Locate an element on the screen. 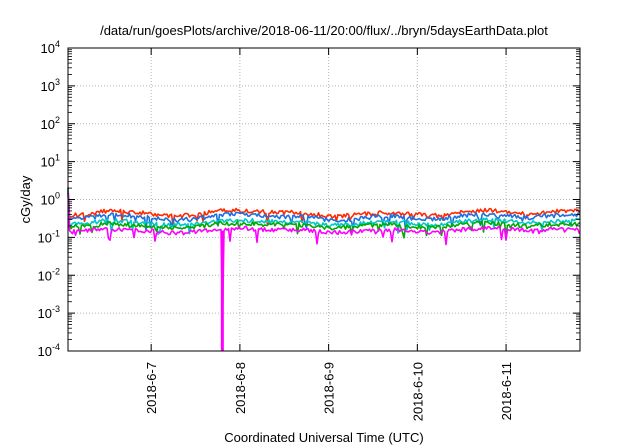 The width and height of the screenshot is (640, 448). y-tick-label: 10² is located at coordinates (50, 123).